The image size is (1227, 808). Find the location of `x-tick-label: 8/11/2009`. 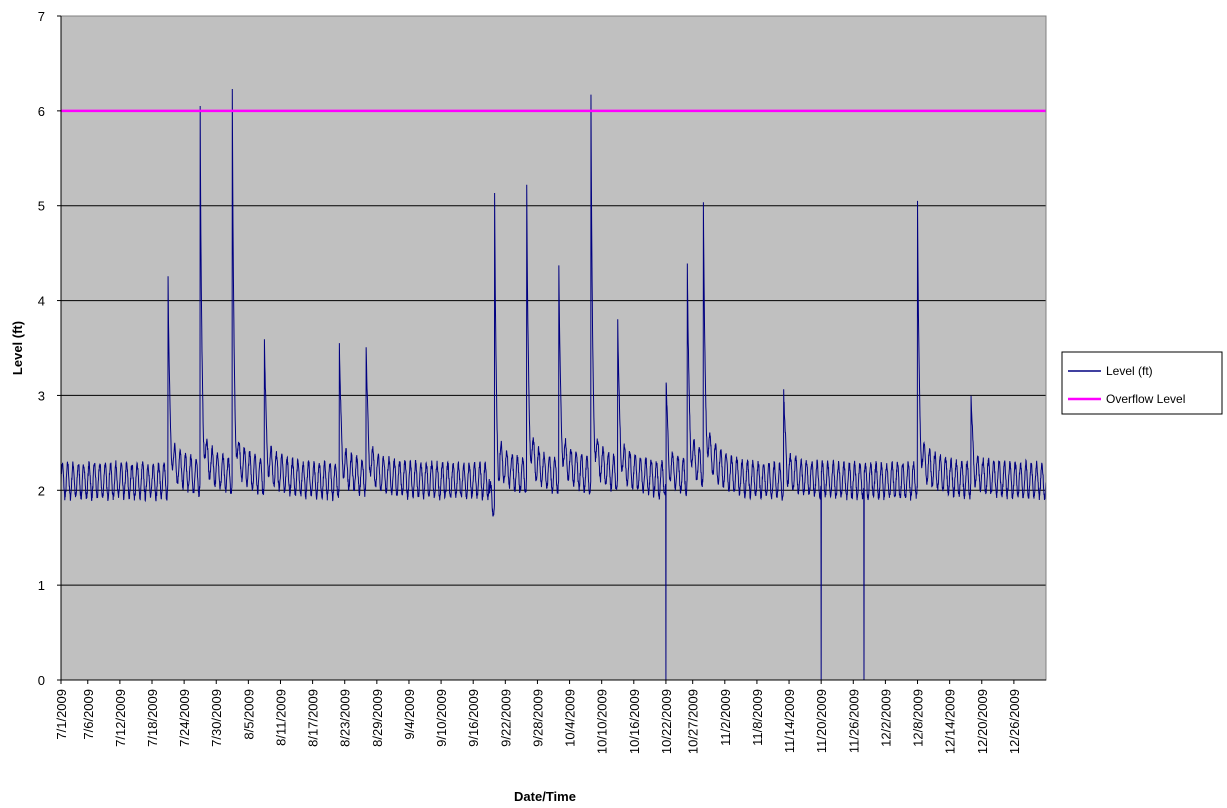

x-tick-label: 8/11/2009 is located at coordinates (280, 717).